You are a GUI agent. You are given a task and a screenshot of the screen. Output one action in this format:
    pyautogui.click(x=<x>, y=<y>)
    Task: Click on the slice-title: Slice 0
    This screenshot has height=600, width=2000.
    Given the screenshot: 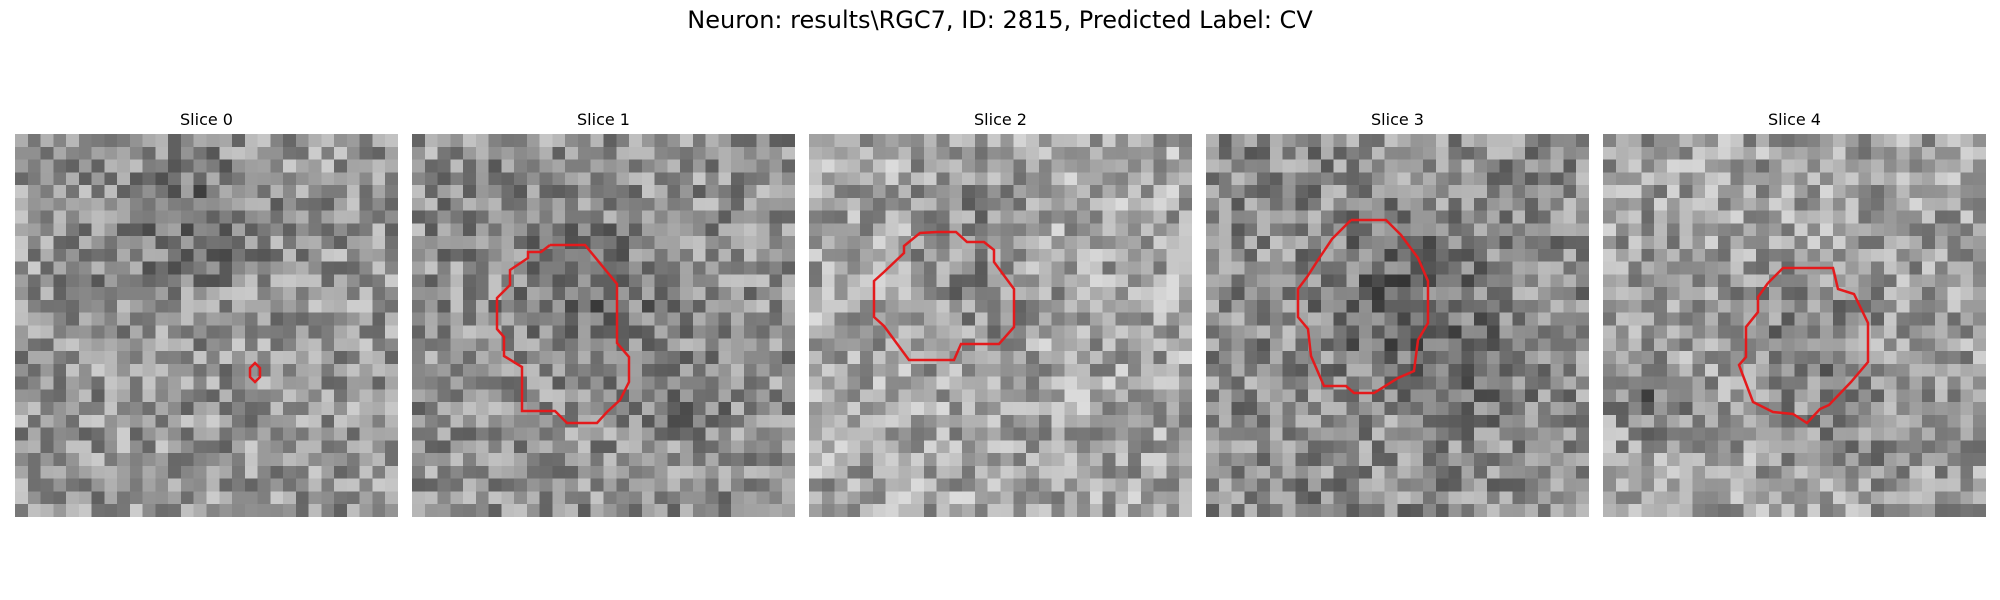 What is the action you would take?
    pyautogui.click(x=206, y=119)
    